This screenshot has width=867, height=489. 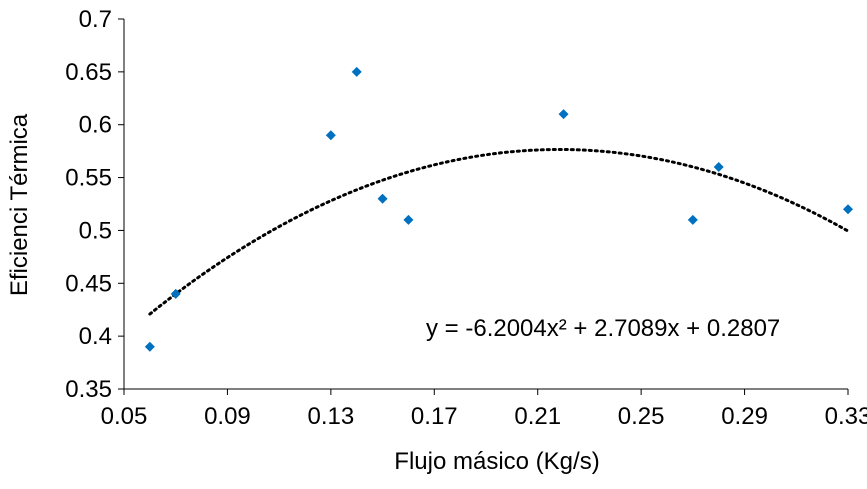 What do you see at coordinates (88, 389) in the screenshot?
I see `y-tick-label: 0.35` at bounding box center [88, 389].